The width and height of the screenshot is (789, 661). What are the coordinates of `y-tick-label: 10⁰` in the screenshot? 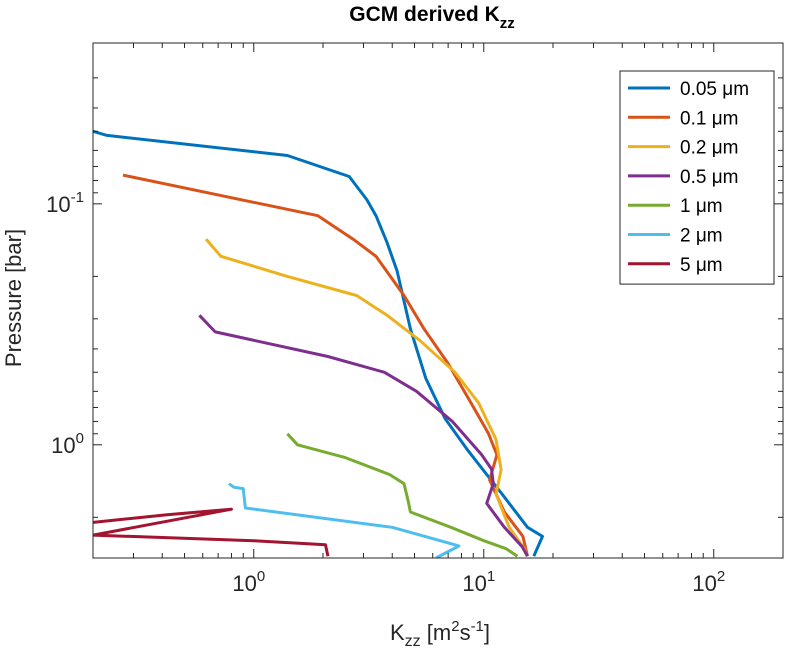 It's located at (67, 444).